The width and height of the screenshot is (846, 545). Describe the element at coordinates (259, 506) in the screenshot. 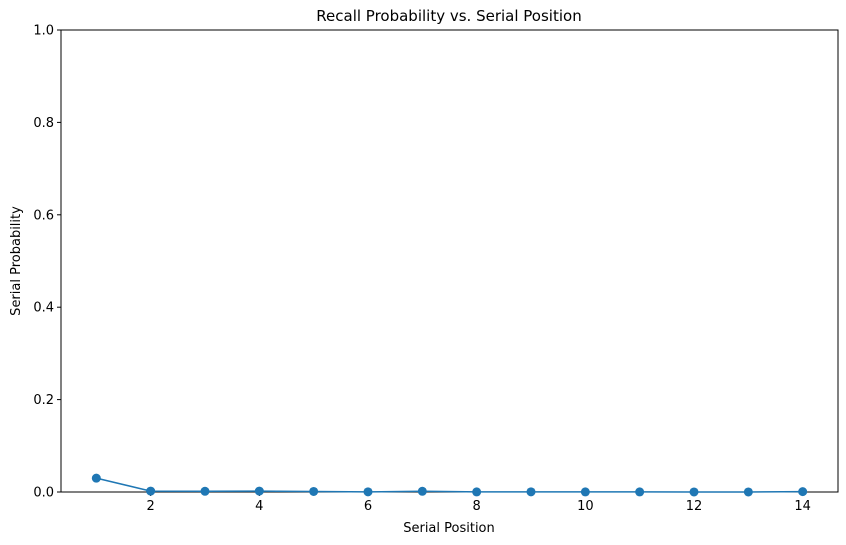

I see `x-tick-label: 4` at that location.